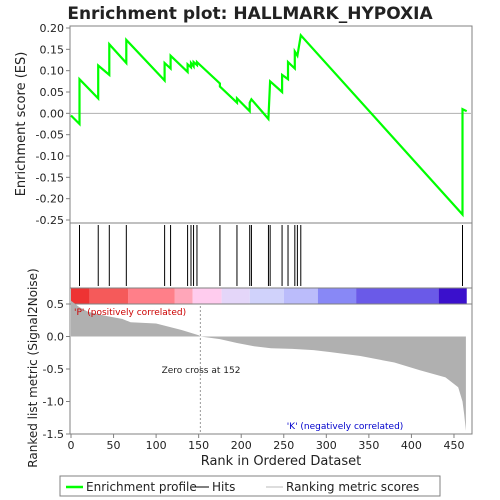 The height and width of the screenshot is (500, 500). What do you see at coordinates (52, 49) in the screenshot?
I see `es-tick-label: 0.15` at bounding box center [52, 49].